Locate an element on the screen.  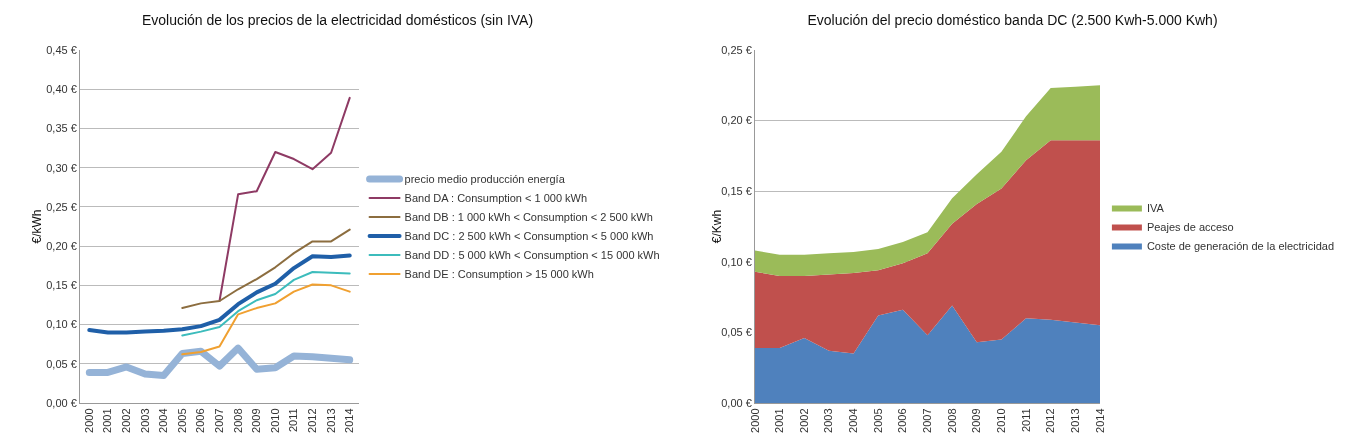
chart-title: Evolución de los precios de la electricidad domésticos (sin IVA) is located at coordinates (337, 20).